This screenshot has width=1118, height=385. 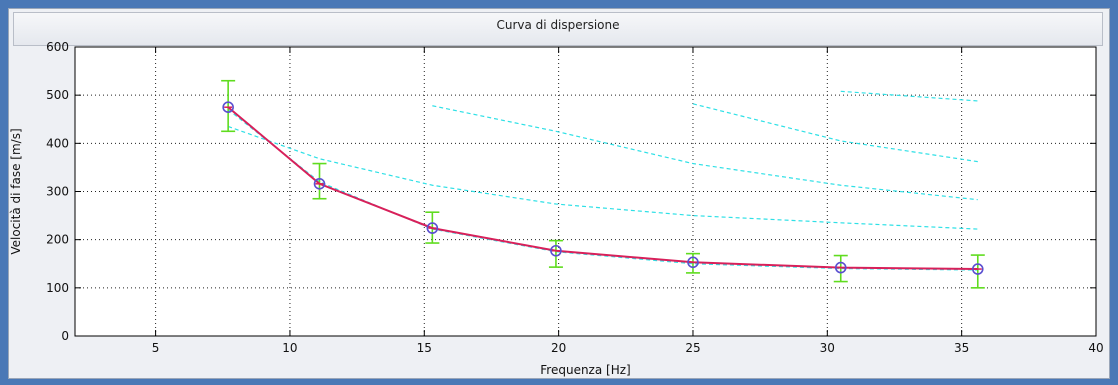 I want to click on x-tick-label: 5, so click(x=156, y=348).